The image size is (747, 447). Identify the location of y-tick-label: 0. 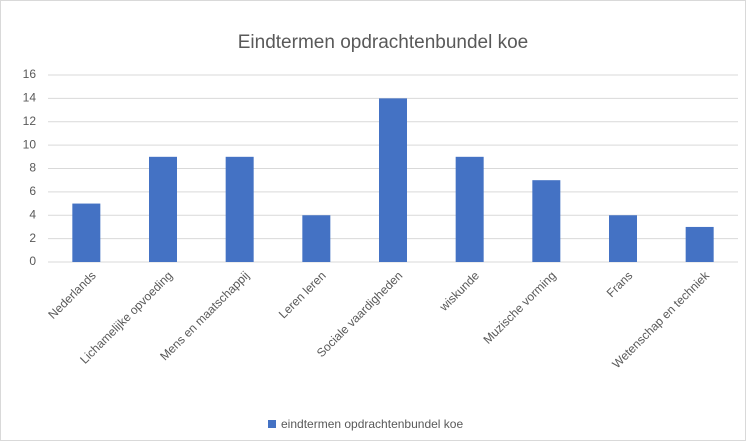
(32, 261).